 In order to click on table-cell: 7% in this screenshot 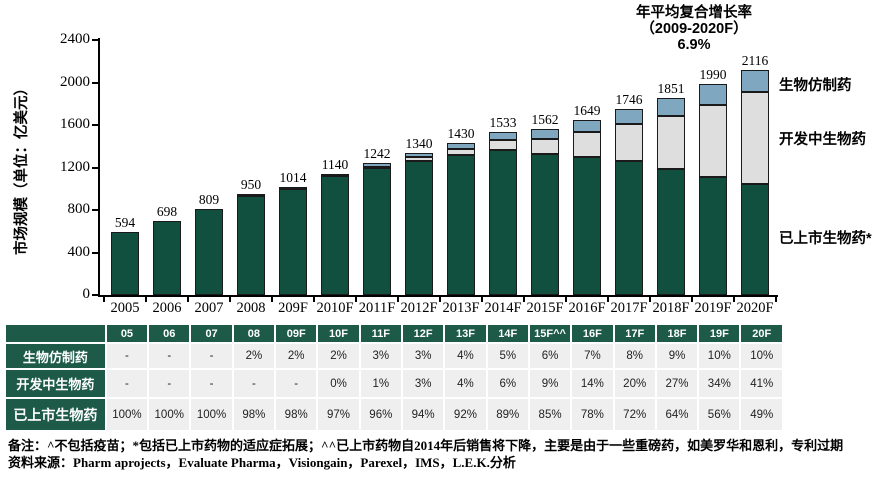, I will do `click(592, 356)`.